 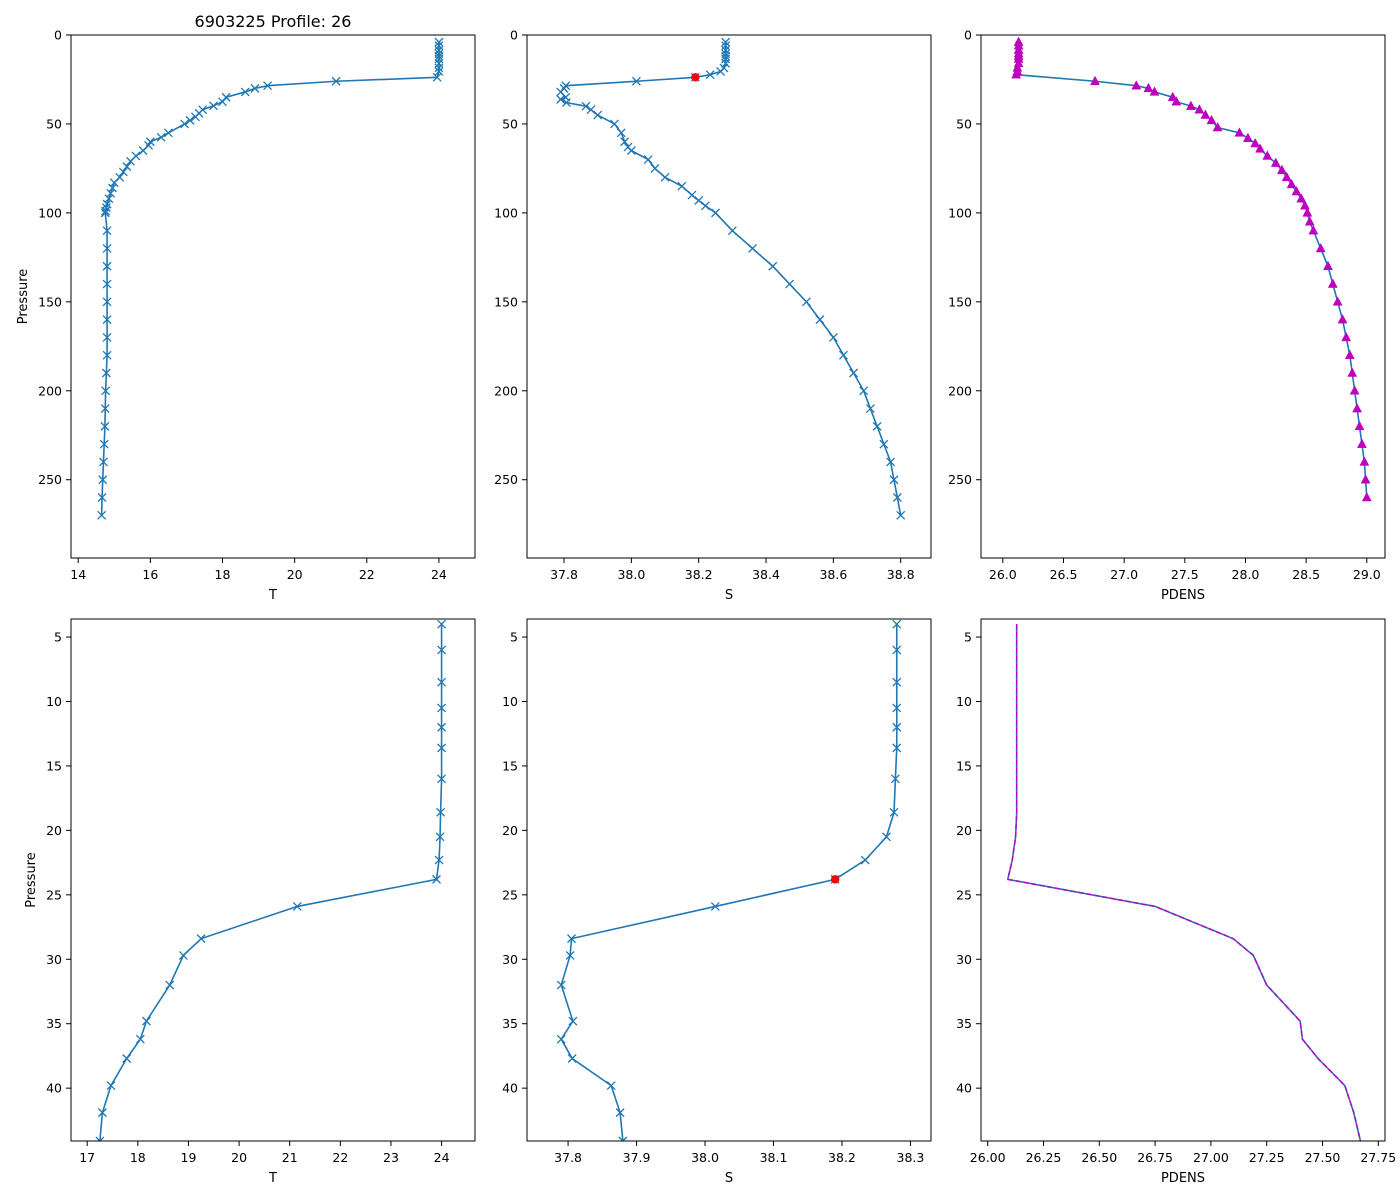 I want to click on panel-bottom-middle: 37.8 37.9 38.0 38.1 38.2 38.3 5 10 15 20 25 30 35 40 S, so click(x=717, y=902).